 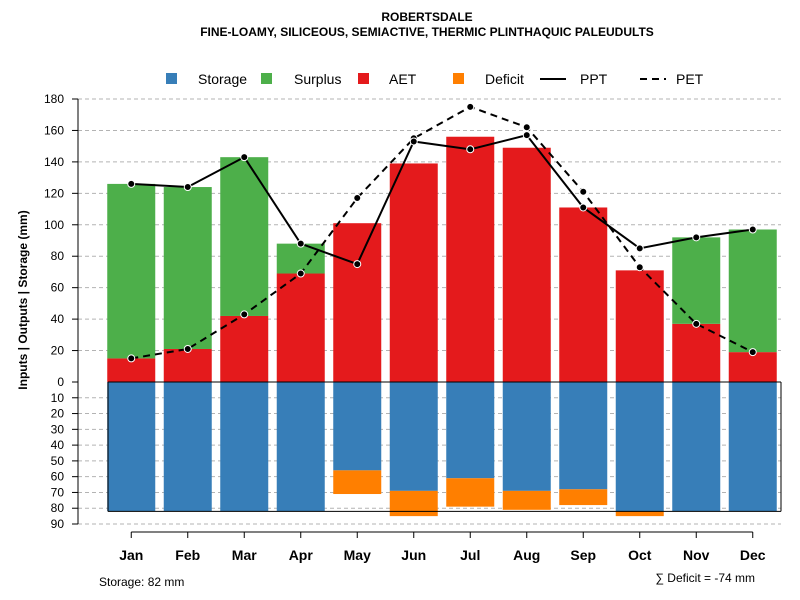 I want to click on x-tick-label: Mar, so click(x=244, y=555).